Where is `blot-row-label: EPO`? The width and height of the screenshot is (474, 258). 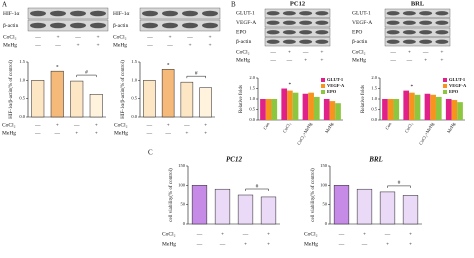 blot-row-label: EPO is located at coordinates (241, 33).